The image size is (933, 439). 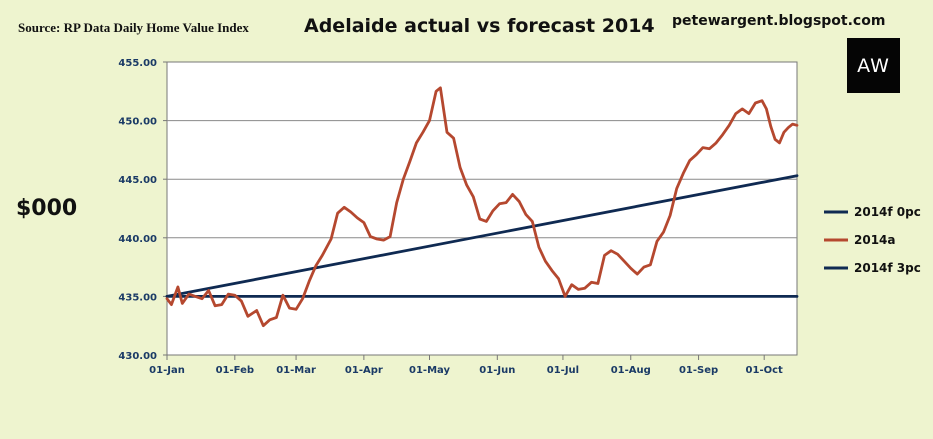 I want to click on x-tick-label: 01-Aug, so click(x=631, y=370).